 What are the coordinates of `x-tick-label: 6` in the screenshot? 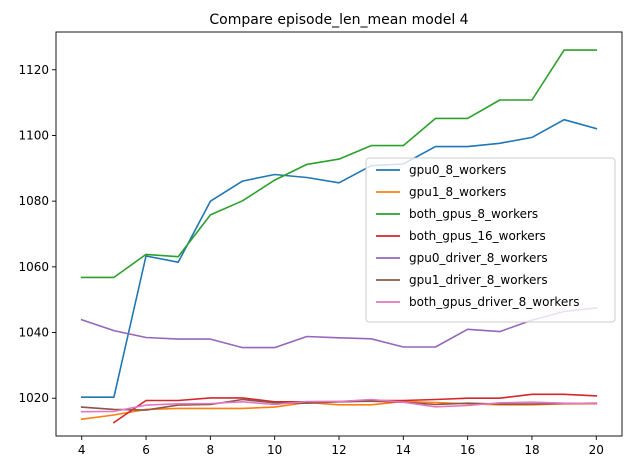 It's located at (146, 450).